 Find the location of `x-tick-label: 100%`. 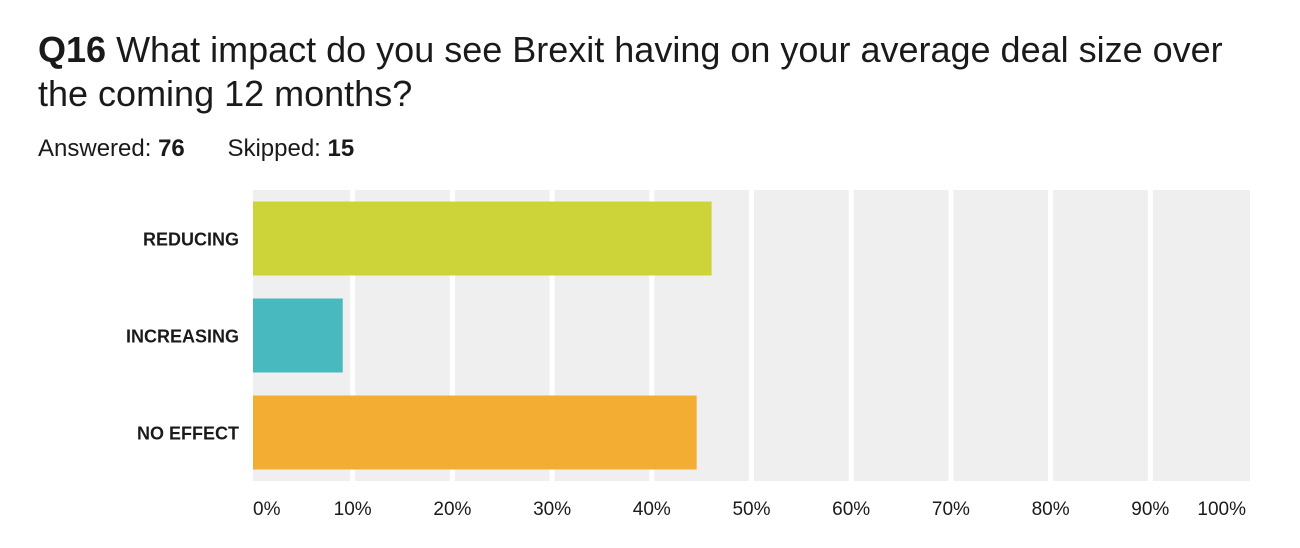

x-tick-label: 100% is located at coordinates (1221, 509).